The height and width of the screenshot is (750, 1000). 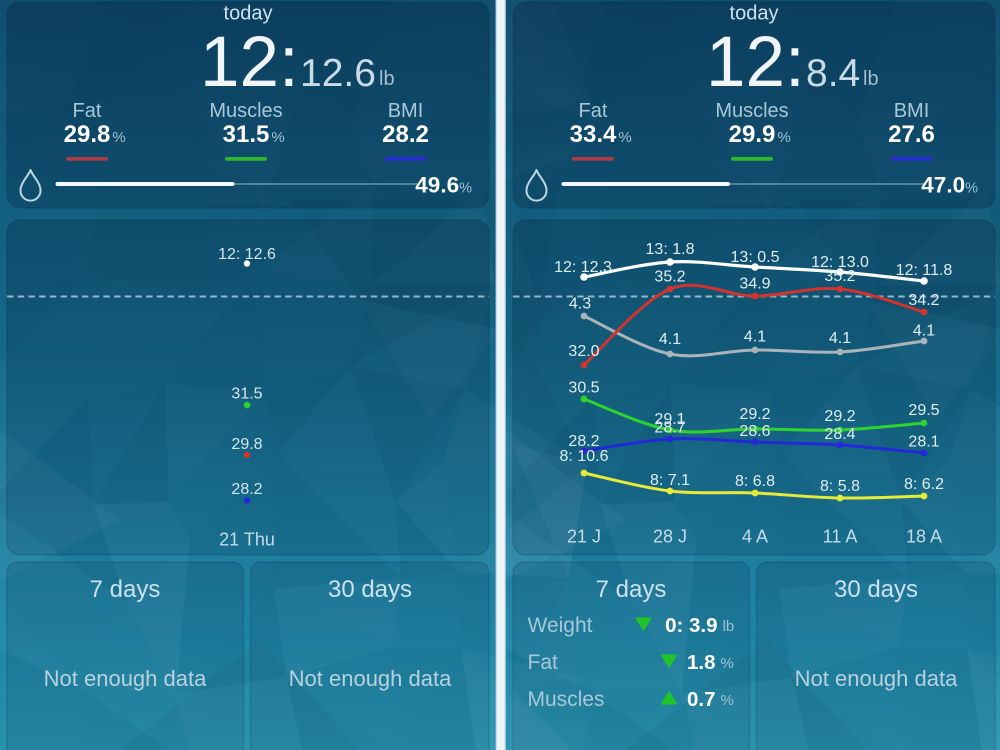 What do you see at coordinates (833, 73) in the screenshot?
I see `svg-text: 8.4` at bounding box center [833, 73].